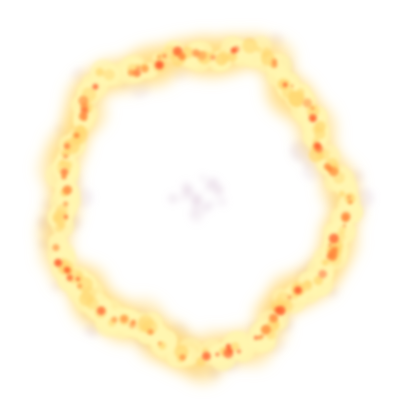 The width and height of the screenshot is (400, 400). I want to click on center-smoke, so click(197, 199).